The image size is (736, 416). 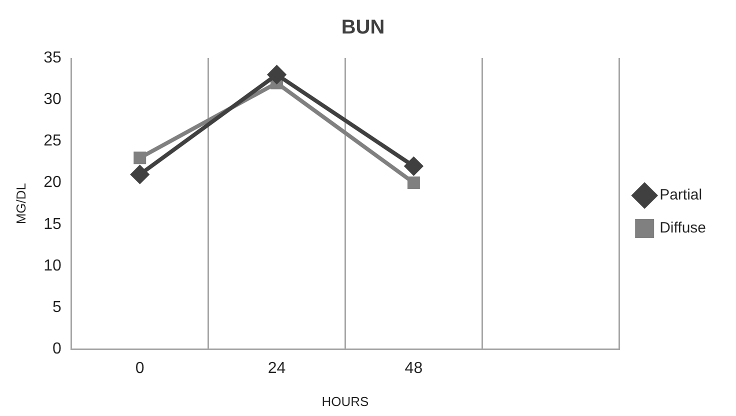 I want to click on y-tick-label: 0, so click(x=57, y=349).